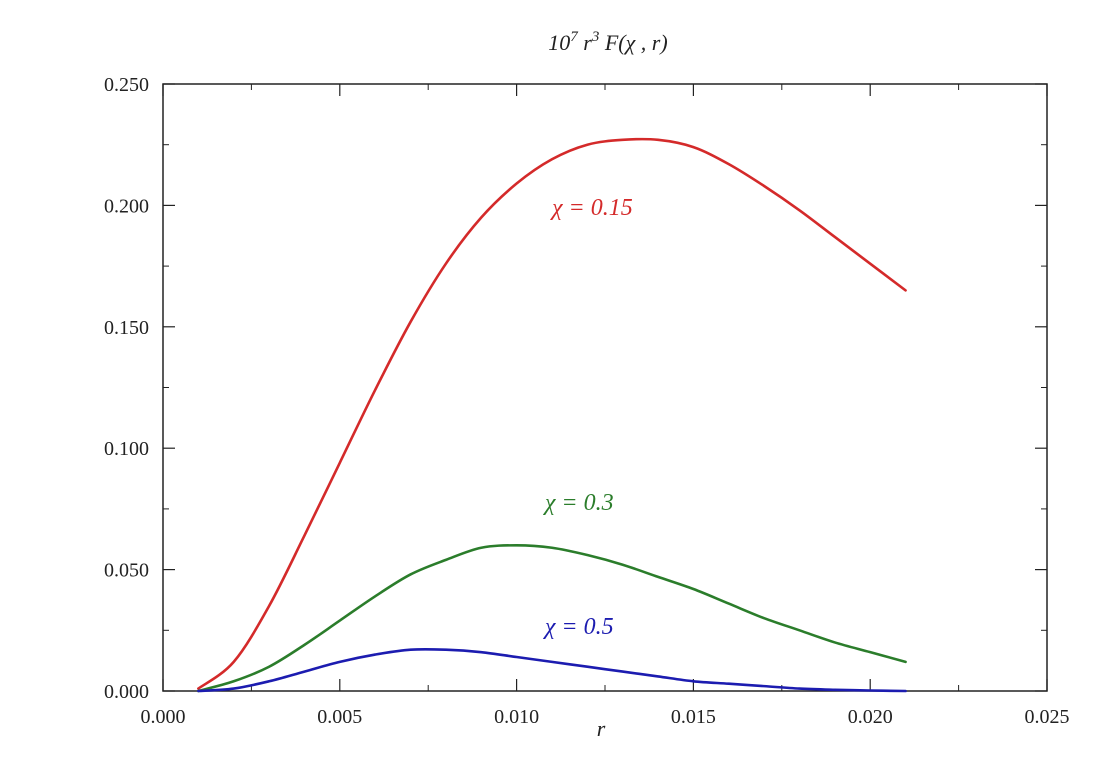 The height and width of the screenshot is (763, 1096). What do you see at coordinates (870, 717) in the screenshot?
I see `x-tick-label: 0.020` at bounding box center [870, 717].